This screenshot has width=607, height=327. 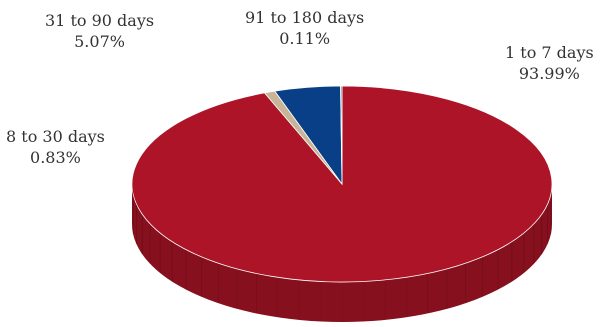 I want to click on slice-percent: 5.07%, so click(x=99, y=41).